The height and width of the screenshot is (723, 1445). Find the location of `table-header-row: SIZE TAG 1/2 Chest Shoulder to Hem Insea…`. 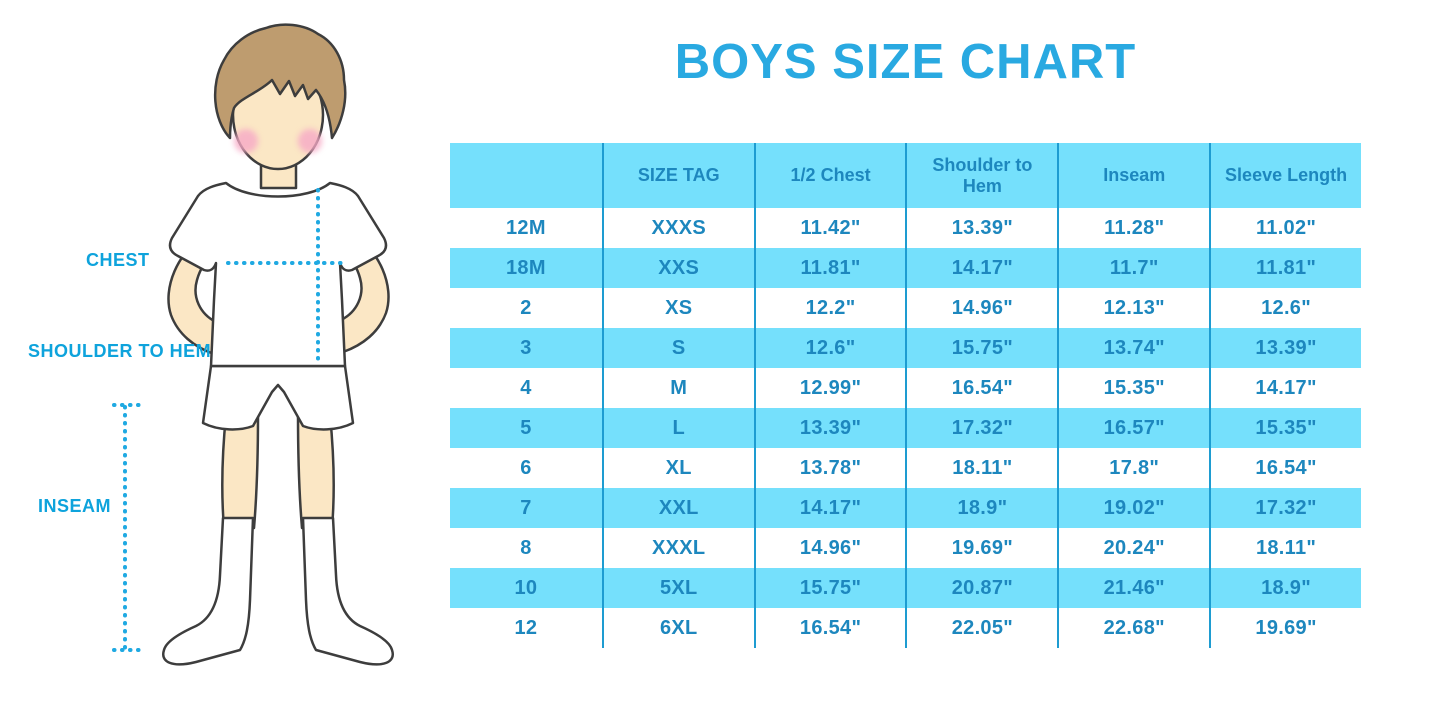

table-header-row: SIZE TAG 1/2 Chest Shoulder to Hem Insea… is located at coordinates (905, 175).